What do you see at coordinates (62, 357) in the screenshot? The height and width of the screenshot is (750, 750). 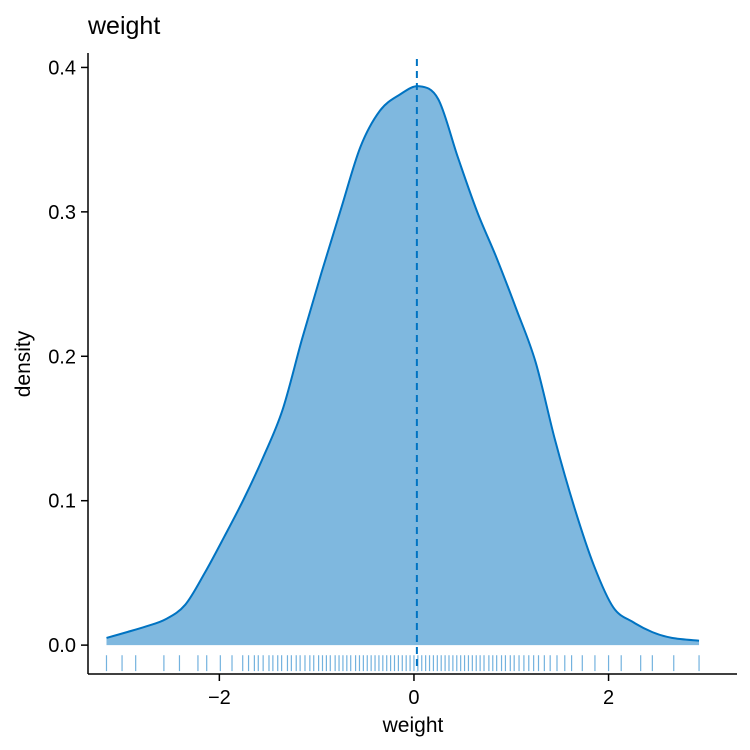 I see `y-tick-label: 0.2` at bounding box center [62, 357].